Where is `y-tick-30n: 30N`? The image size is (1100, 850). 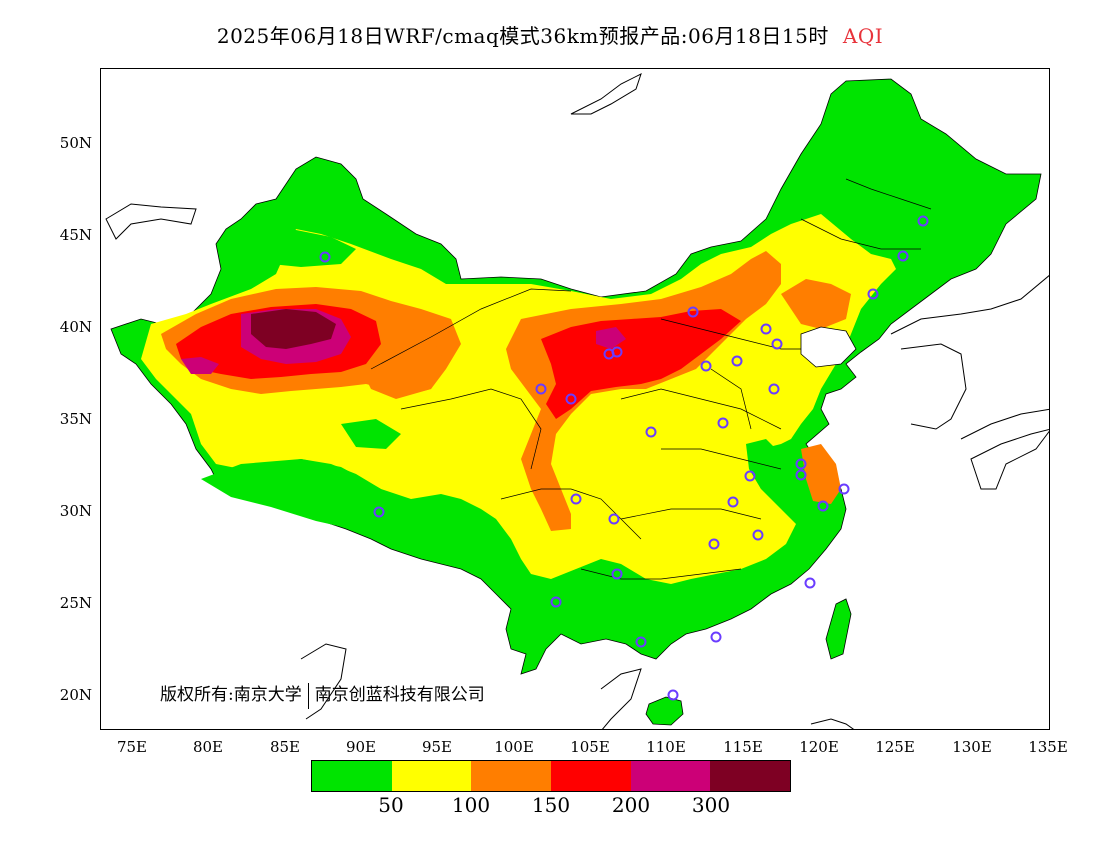 y-tick-30n: 30N is located at coordinates (75, 511).